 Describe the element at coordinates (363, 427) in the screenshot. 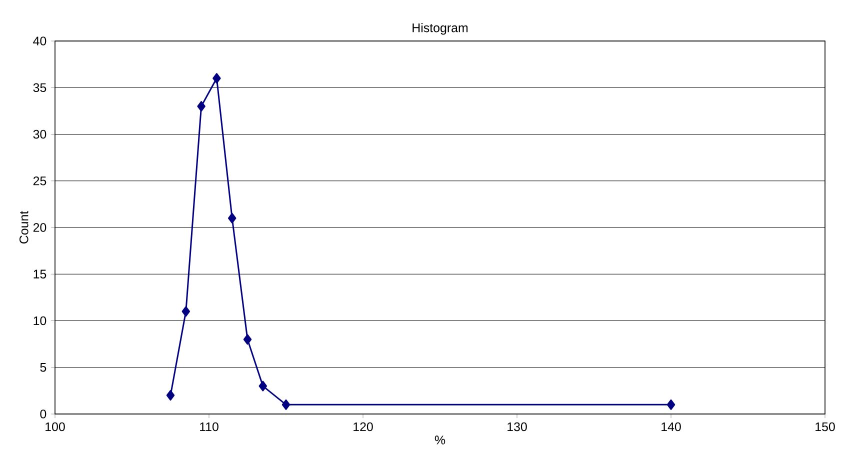

I see `x-tick-label: 120` at that location.